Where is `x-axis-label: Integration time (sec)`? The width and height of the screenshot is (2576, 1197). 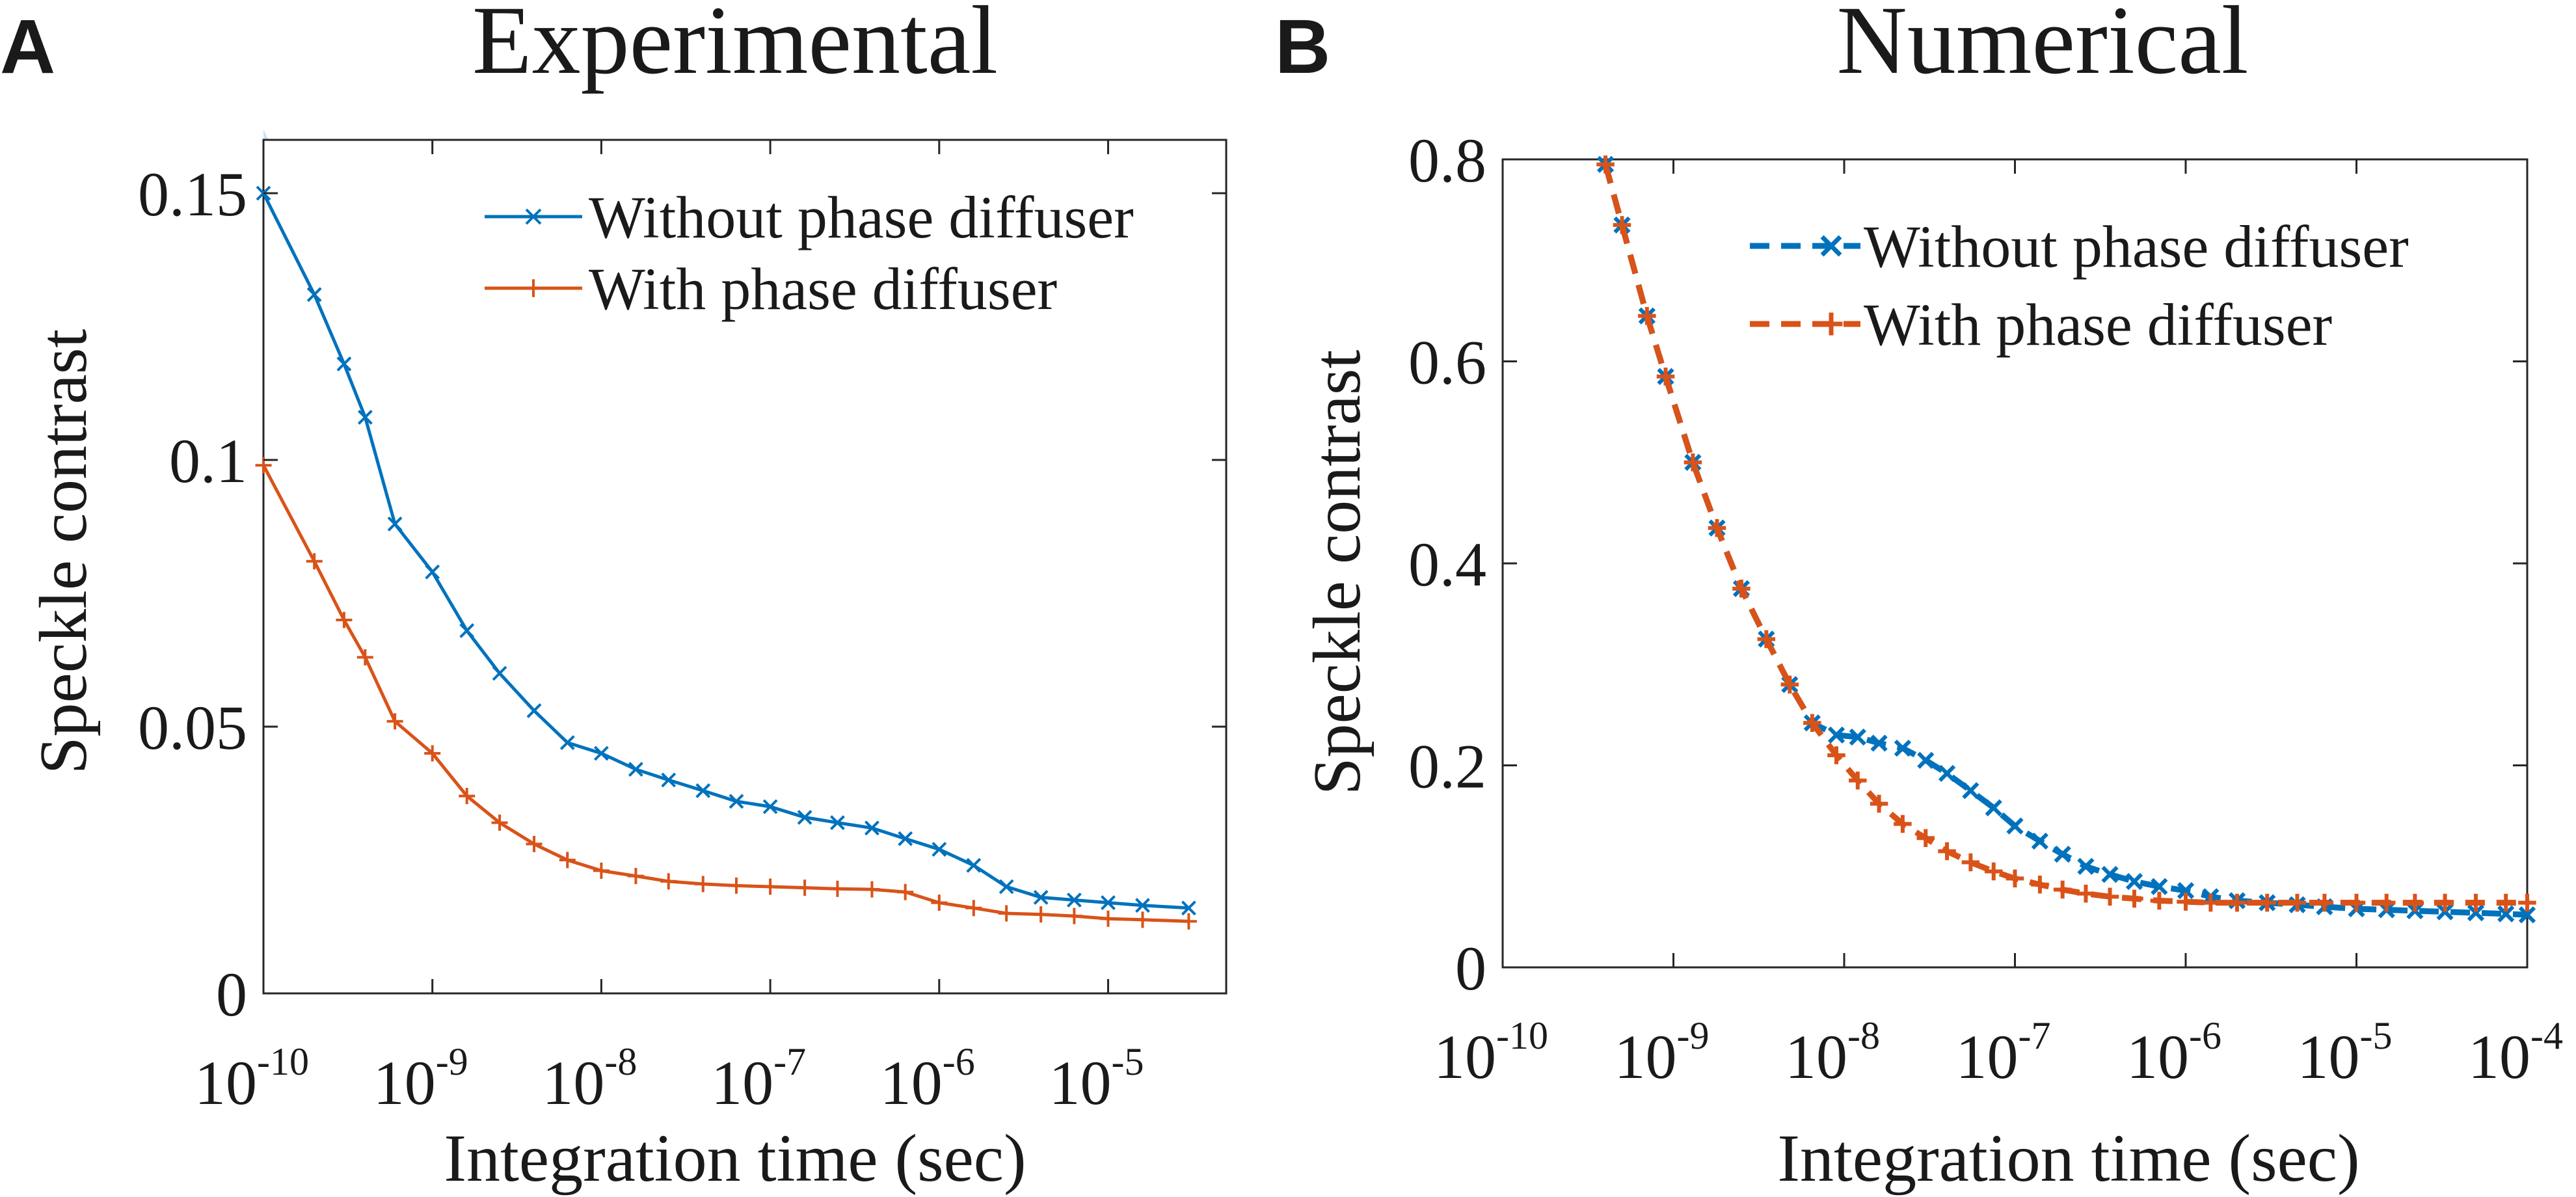
x-axis-label: Integration time (sec) is located at coordinates (735, 1158).